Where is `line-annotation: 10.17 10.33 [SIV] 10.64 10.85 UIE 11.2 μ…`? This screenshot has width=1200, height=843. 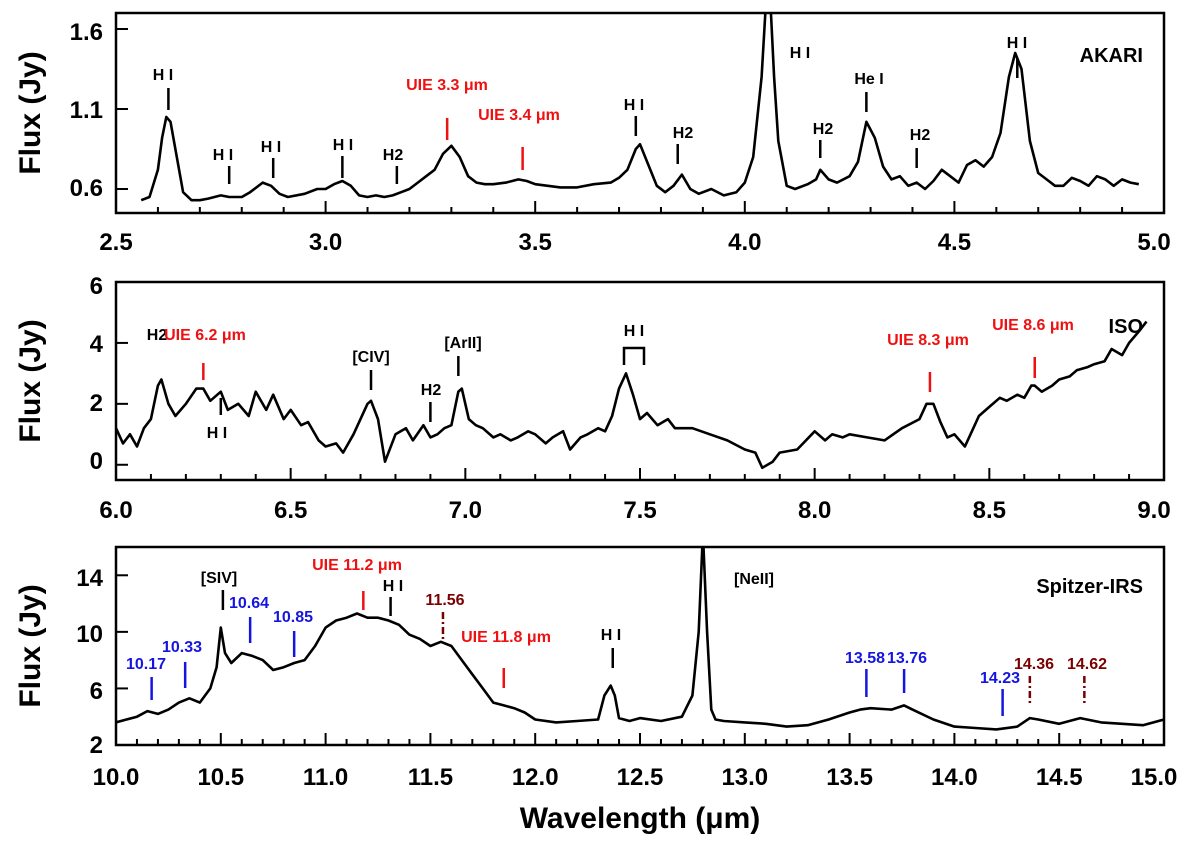 line-annotation: 10.17 10.33 [SIV] 10.64 10.85 UIE 11.2 μ… is located at coordinates (616, 622).